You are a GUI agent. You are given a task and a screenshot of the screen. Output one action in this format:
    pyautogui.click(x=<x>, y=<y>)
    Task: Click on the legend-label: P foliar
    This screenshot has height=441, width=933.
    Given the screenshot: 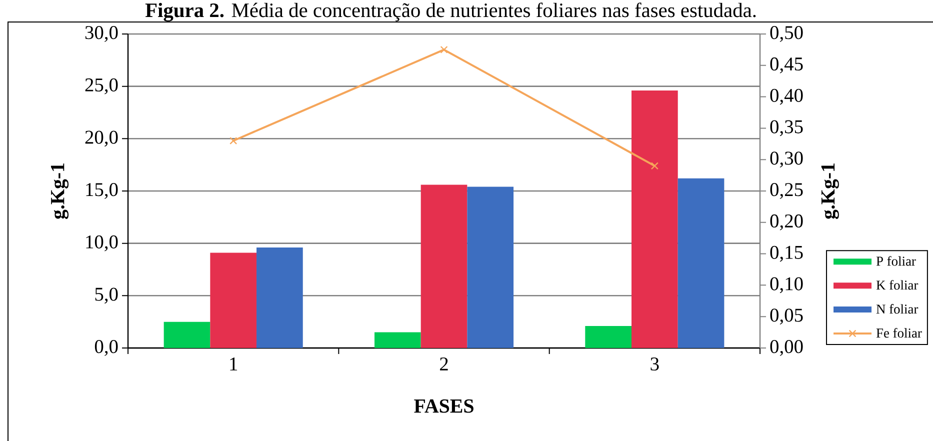 What is the action you would take?
    pyautogui.click(x=896, y=261)
    